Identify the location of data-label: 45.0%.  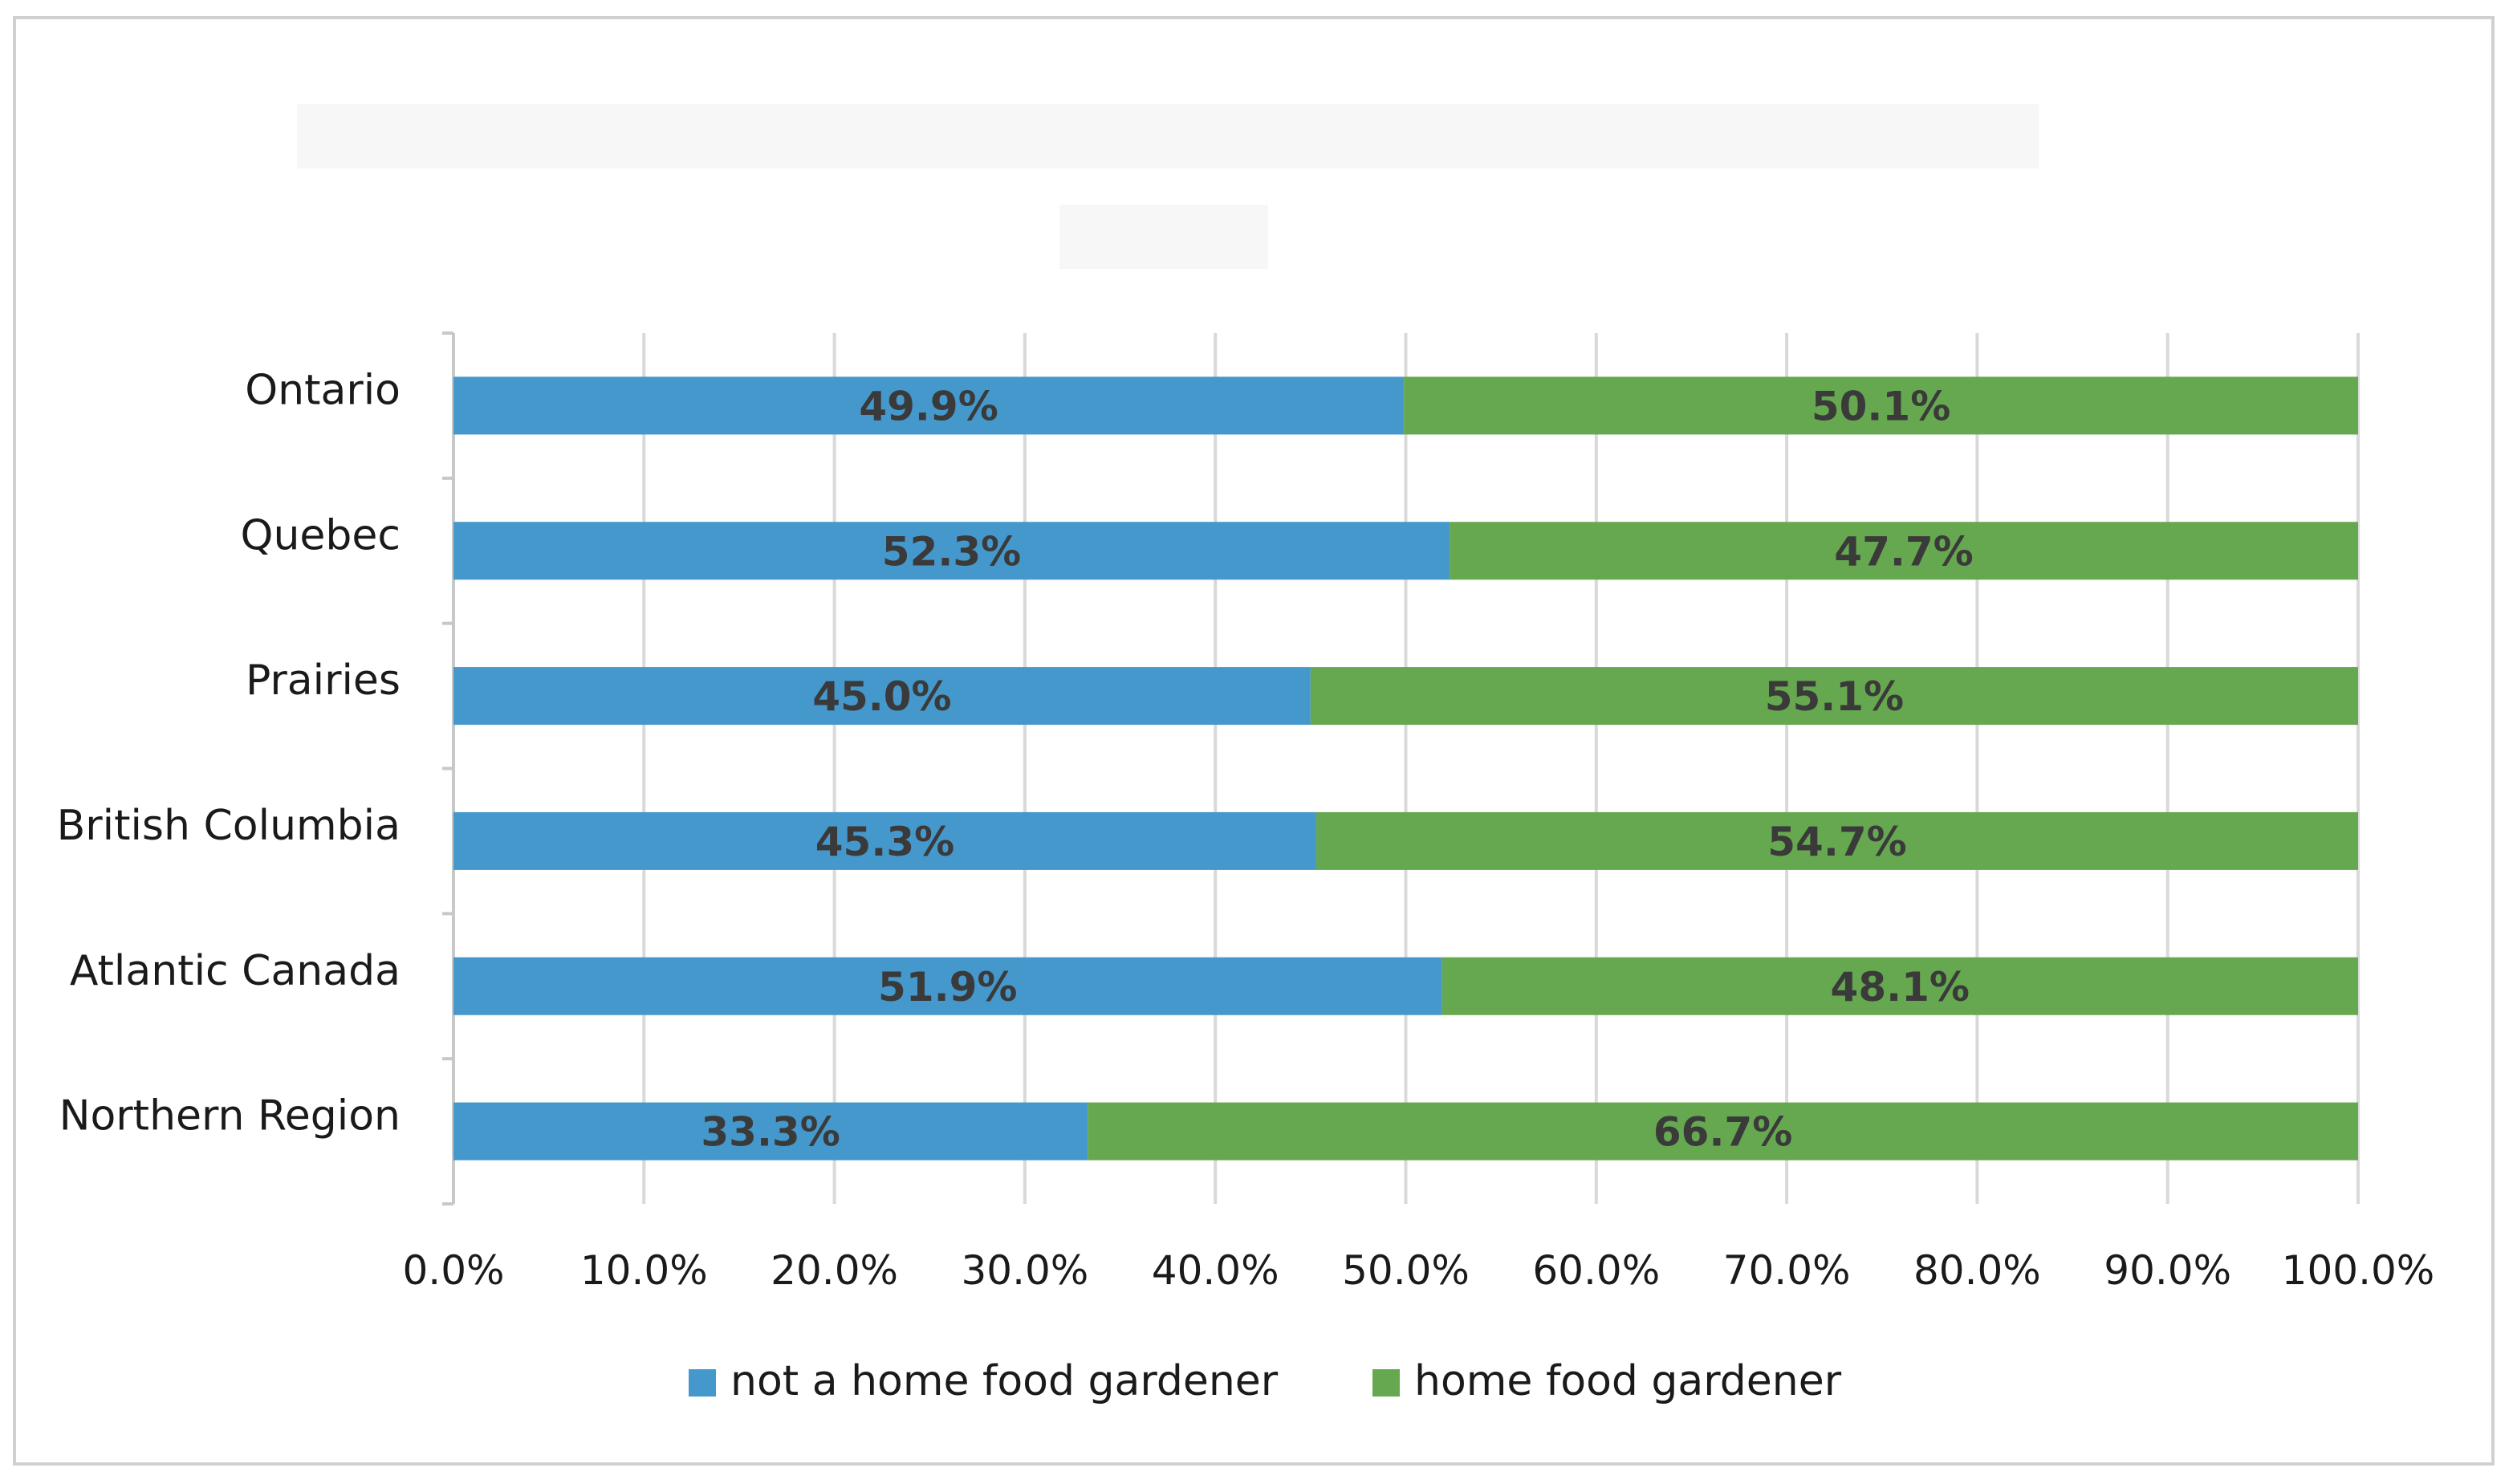
(881, 696).